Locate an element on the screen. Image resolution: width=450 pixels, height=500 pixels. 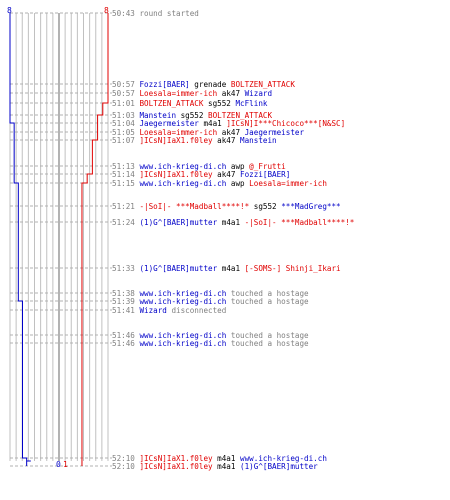
player-name: ]ICsN]I***Chicoco***[N&SC] is located at coordinates (286, 123).